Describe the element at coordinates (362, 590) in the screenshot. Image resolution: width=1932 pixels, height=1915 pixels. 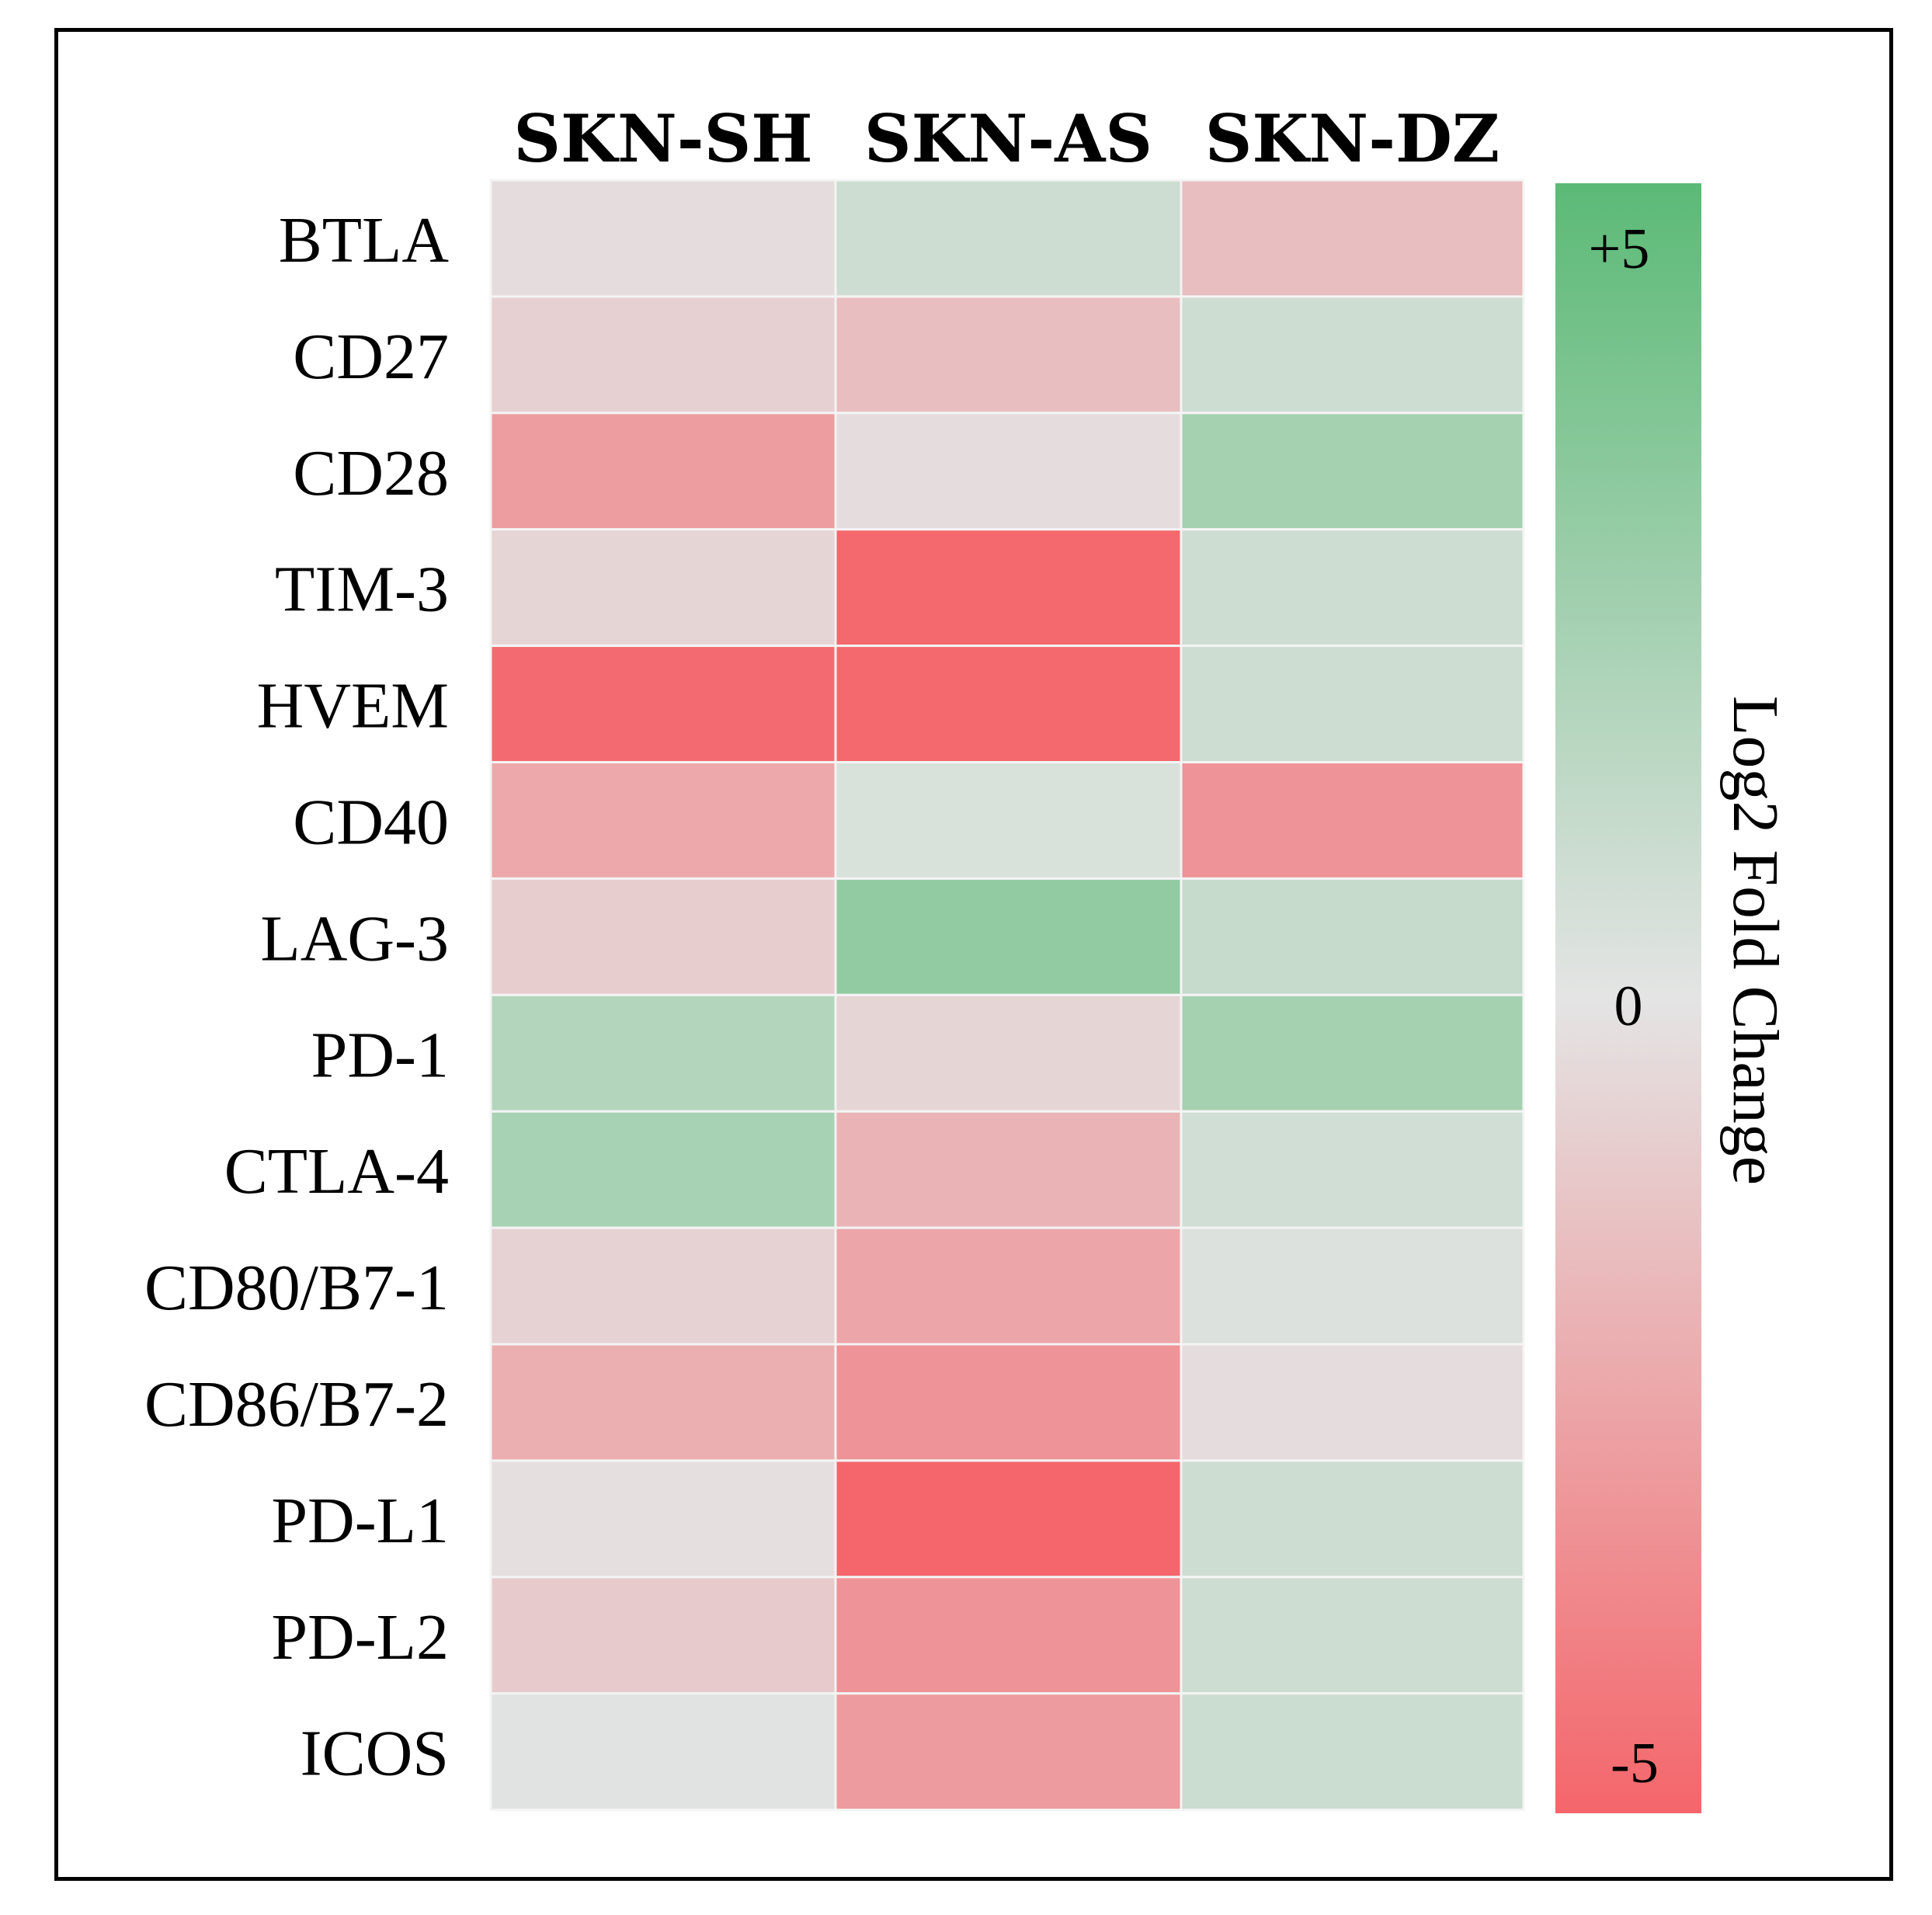
I see `row-label: TIM-3` at that location.